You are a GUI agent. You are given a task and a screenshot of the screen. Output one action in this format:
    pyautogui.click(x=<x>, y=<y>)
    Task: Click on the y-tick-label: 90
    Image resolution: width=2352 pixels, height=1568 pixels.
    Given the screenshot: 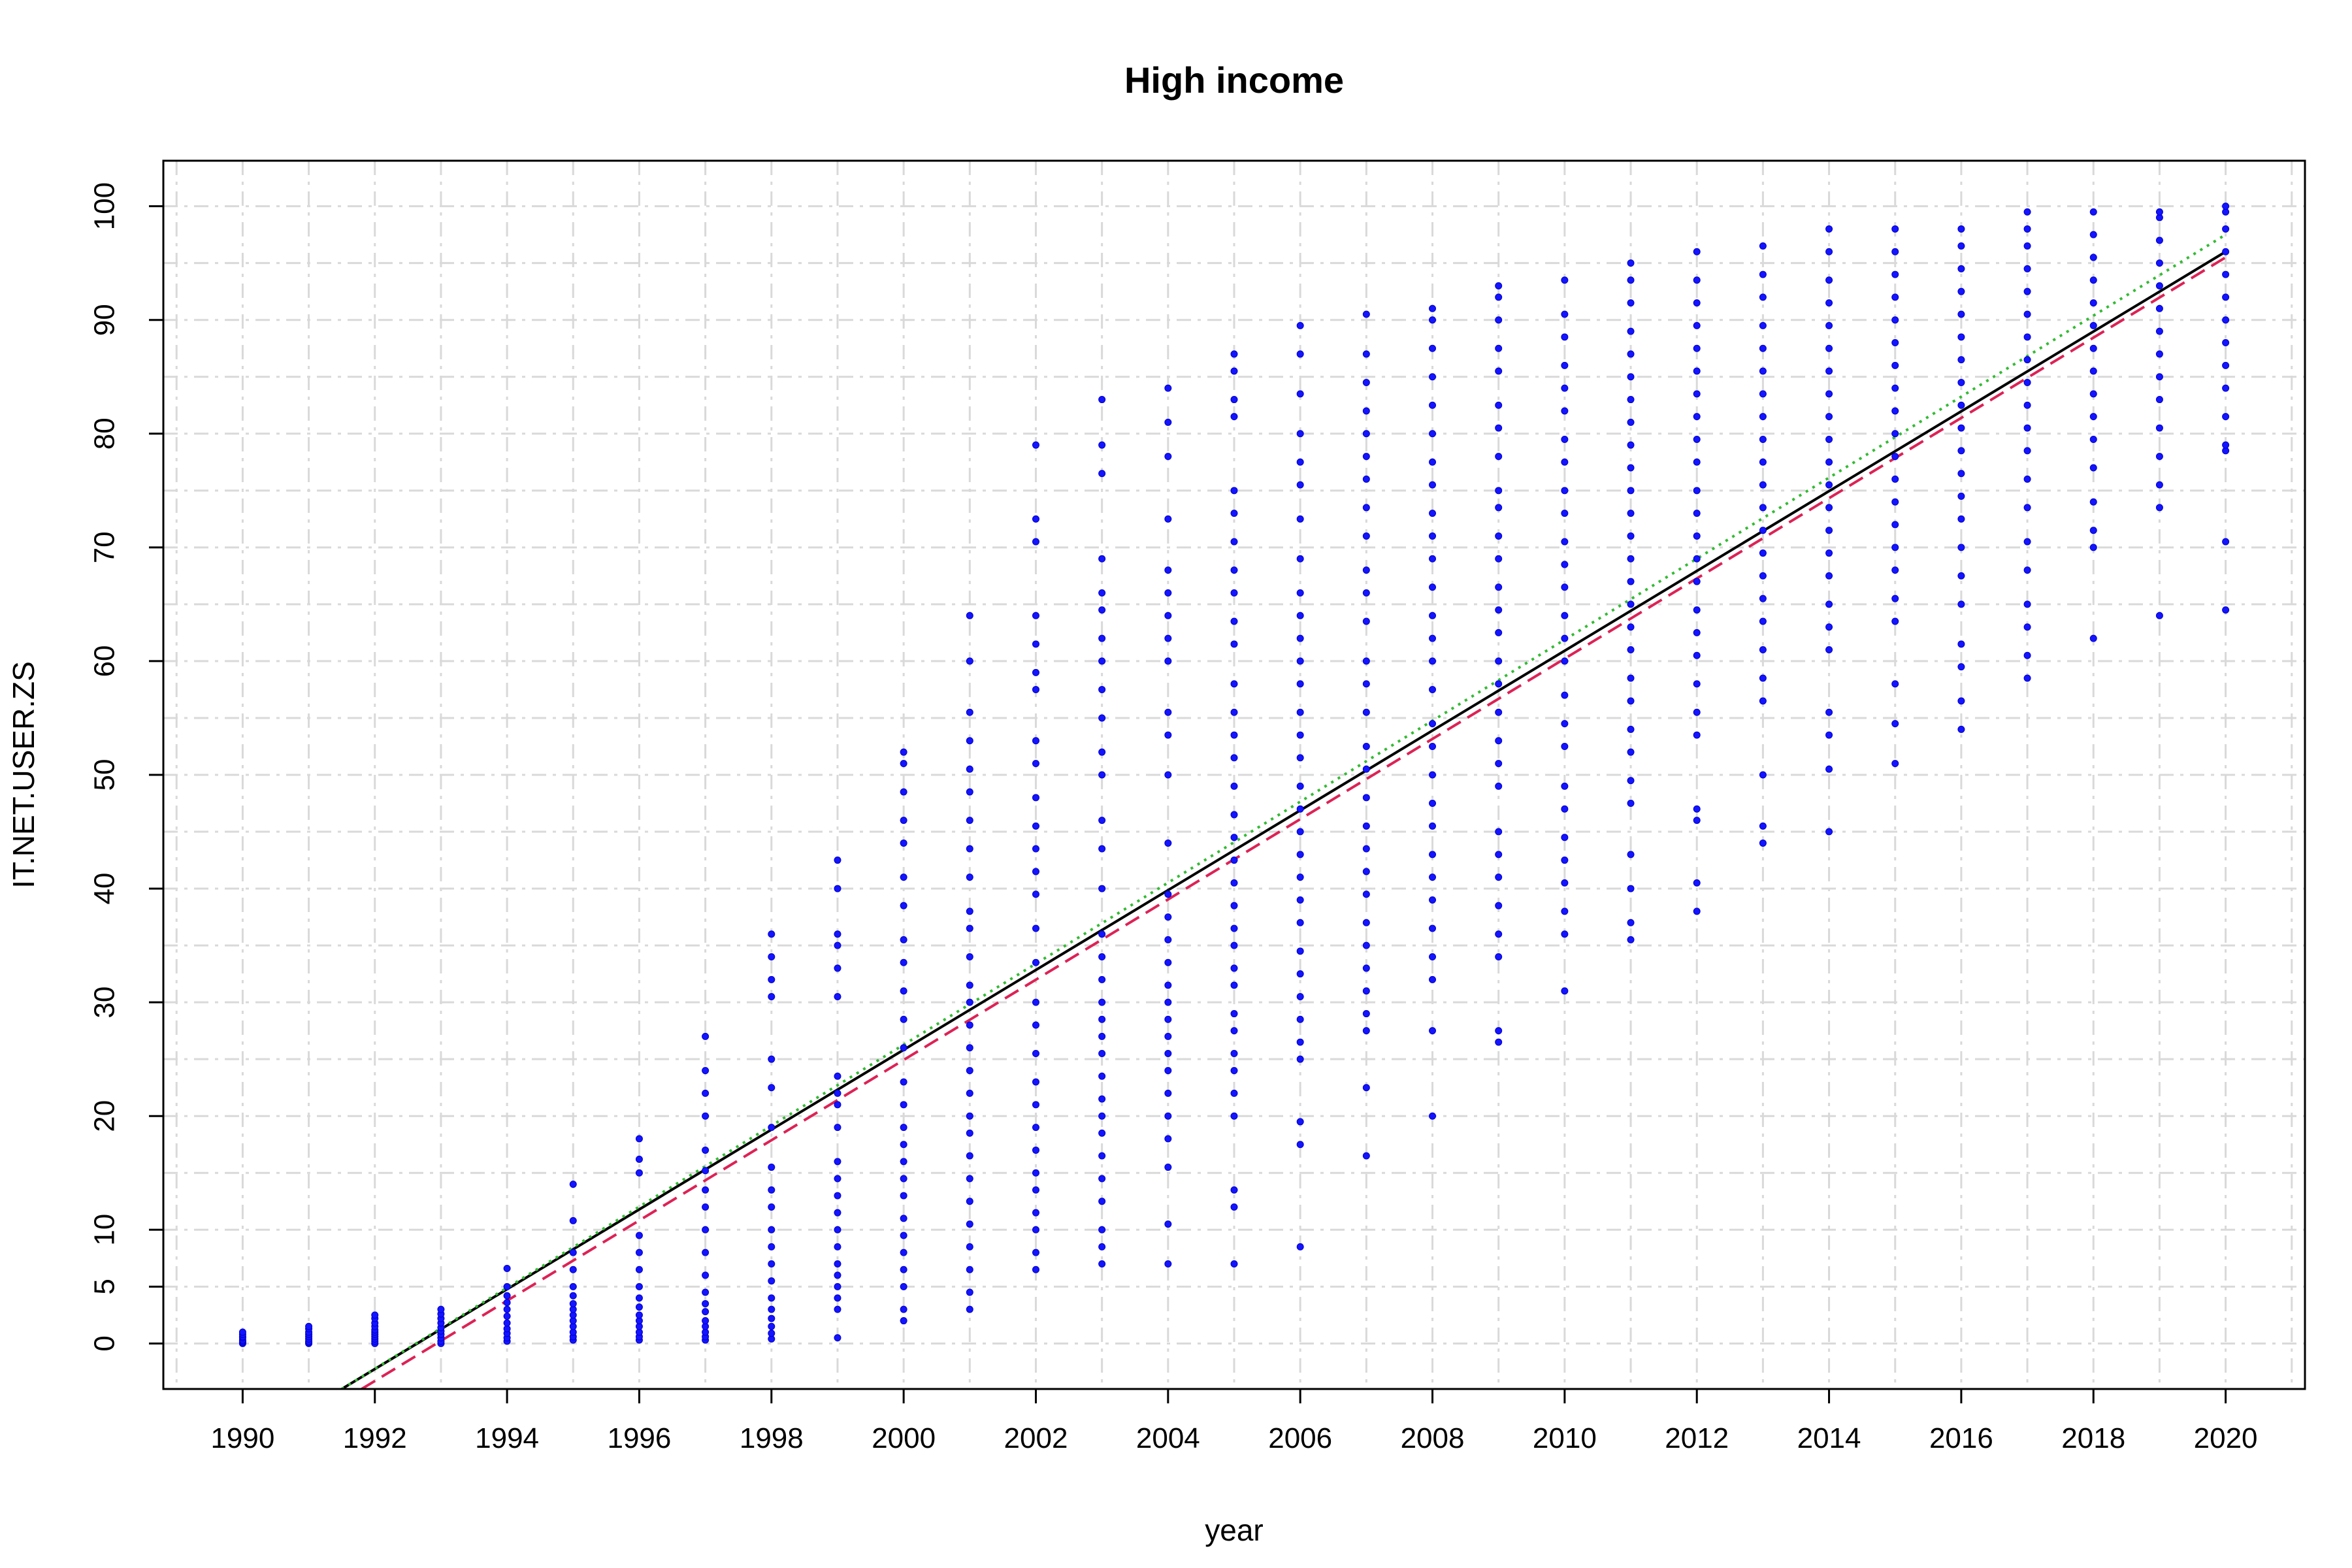 What is the action you would take?
    pyautogui.click(x=105, y=320)
    